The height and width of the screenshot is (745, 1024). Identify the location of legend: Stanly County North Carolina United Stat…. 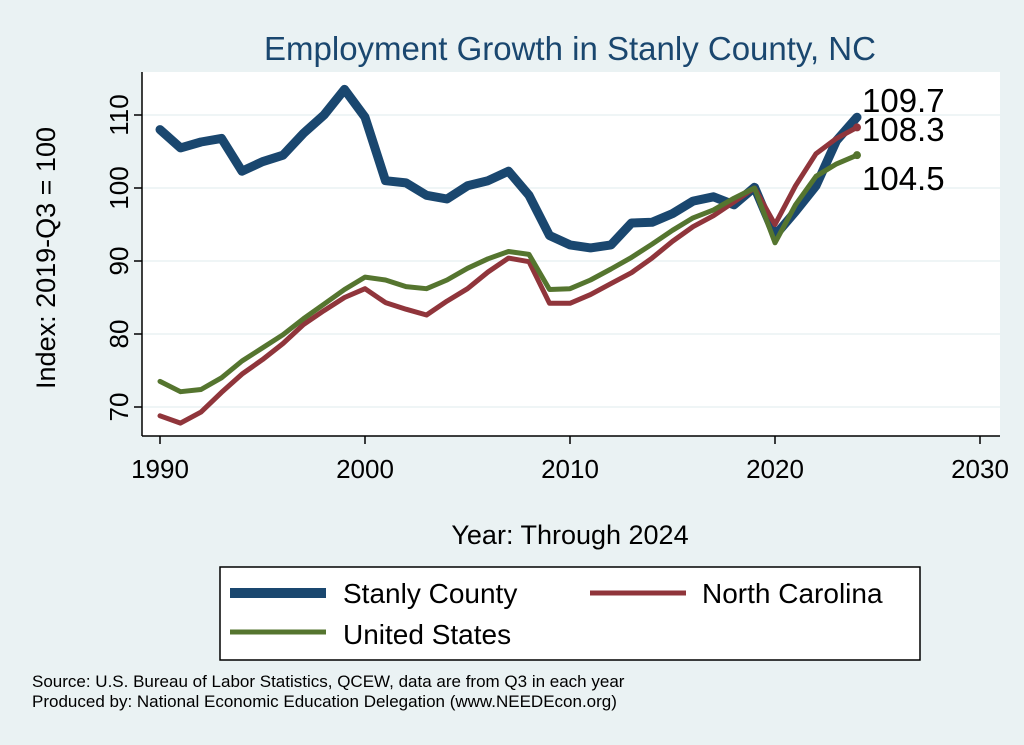
(570, 613).